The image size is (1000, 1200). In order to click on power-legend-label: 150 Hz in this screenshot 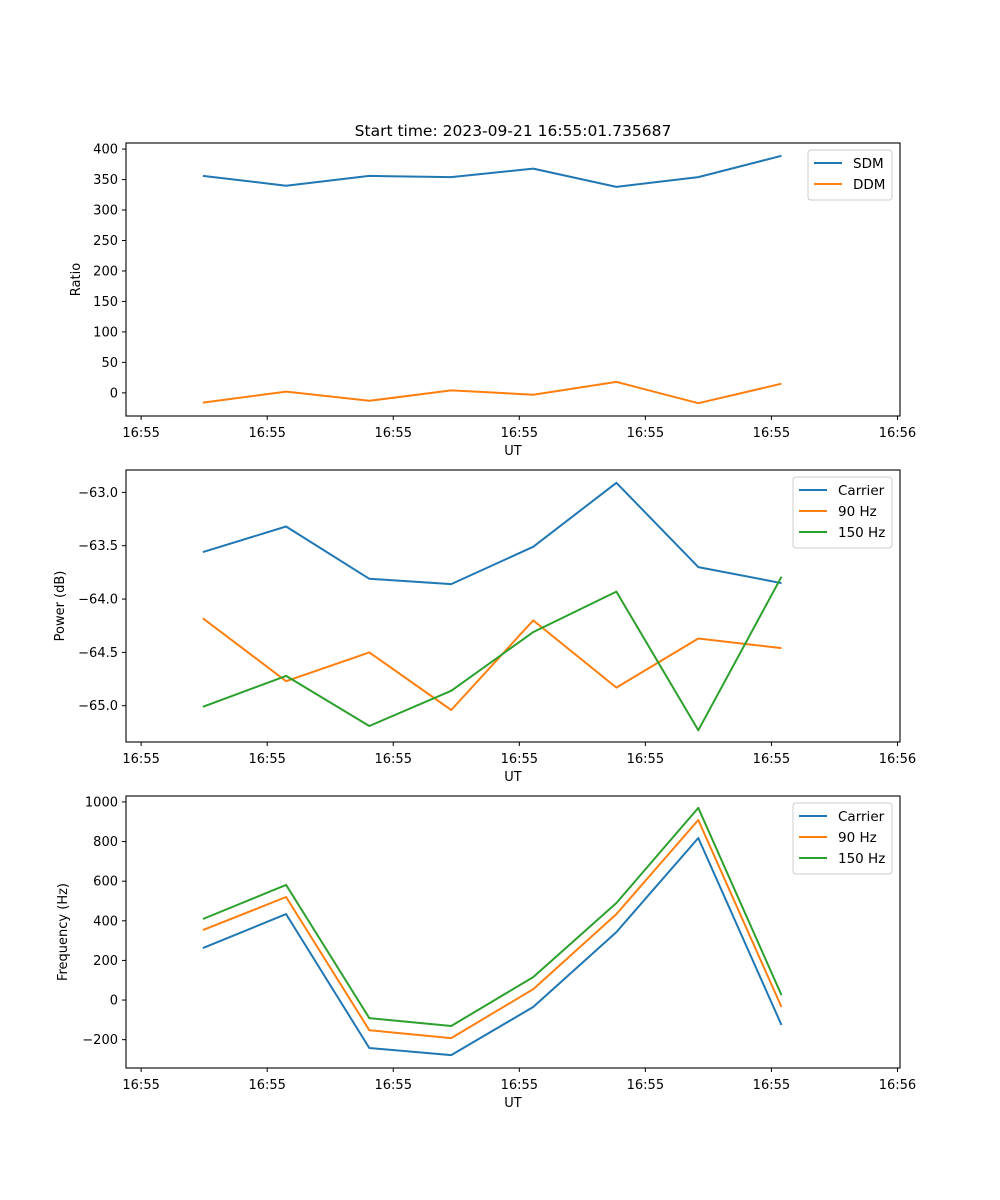, I will do `click(861, 533)`.